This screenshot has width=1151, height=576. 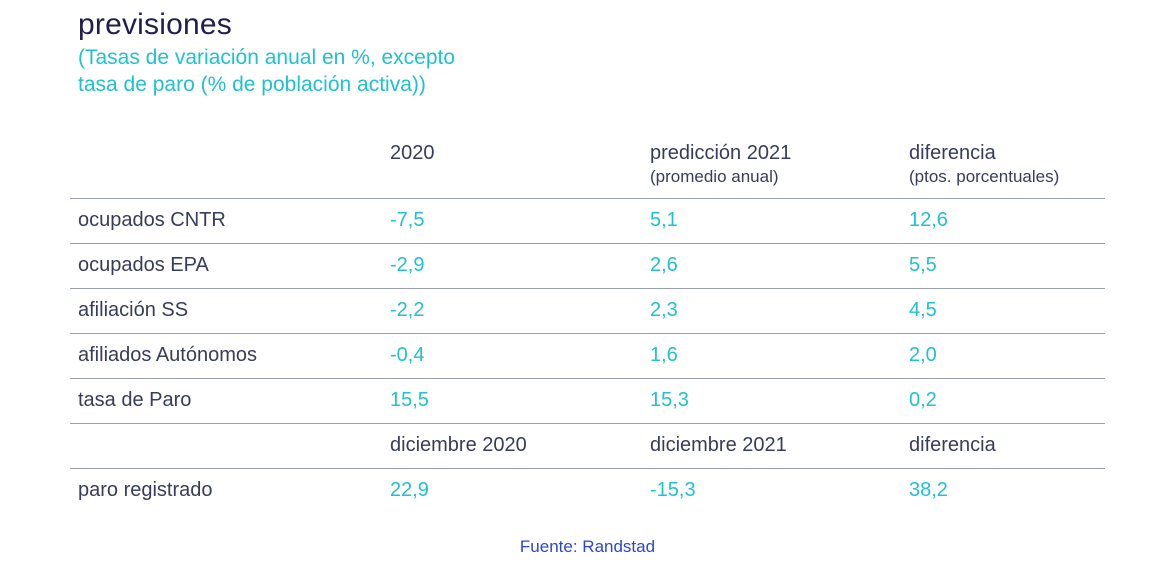 I want to click on mid-header-label: diciembre 2021, so click(x=777, y=446).